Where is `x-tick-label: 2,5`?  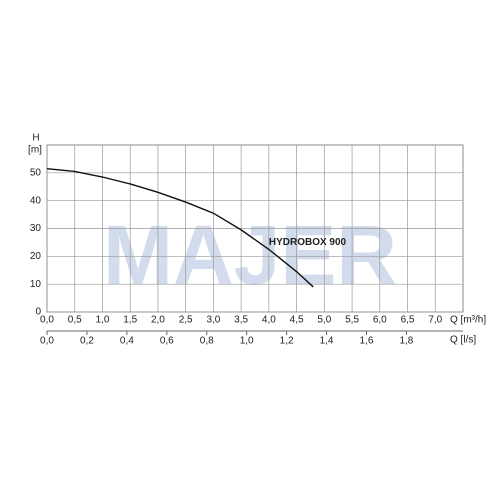
x-tick-label: 2,5 is located at coordinates (186, 320).